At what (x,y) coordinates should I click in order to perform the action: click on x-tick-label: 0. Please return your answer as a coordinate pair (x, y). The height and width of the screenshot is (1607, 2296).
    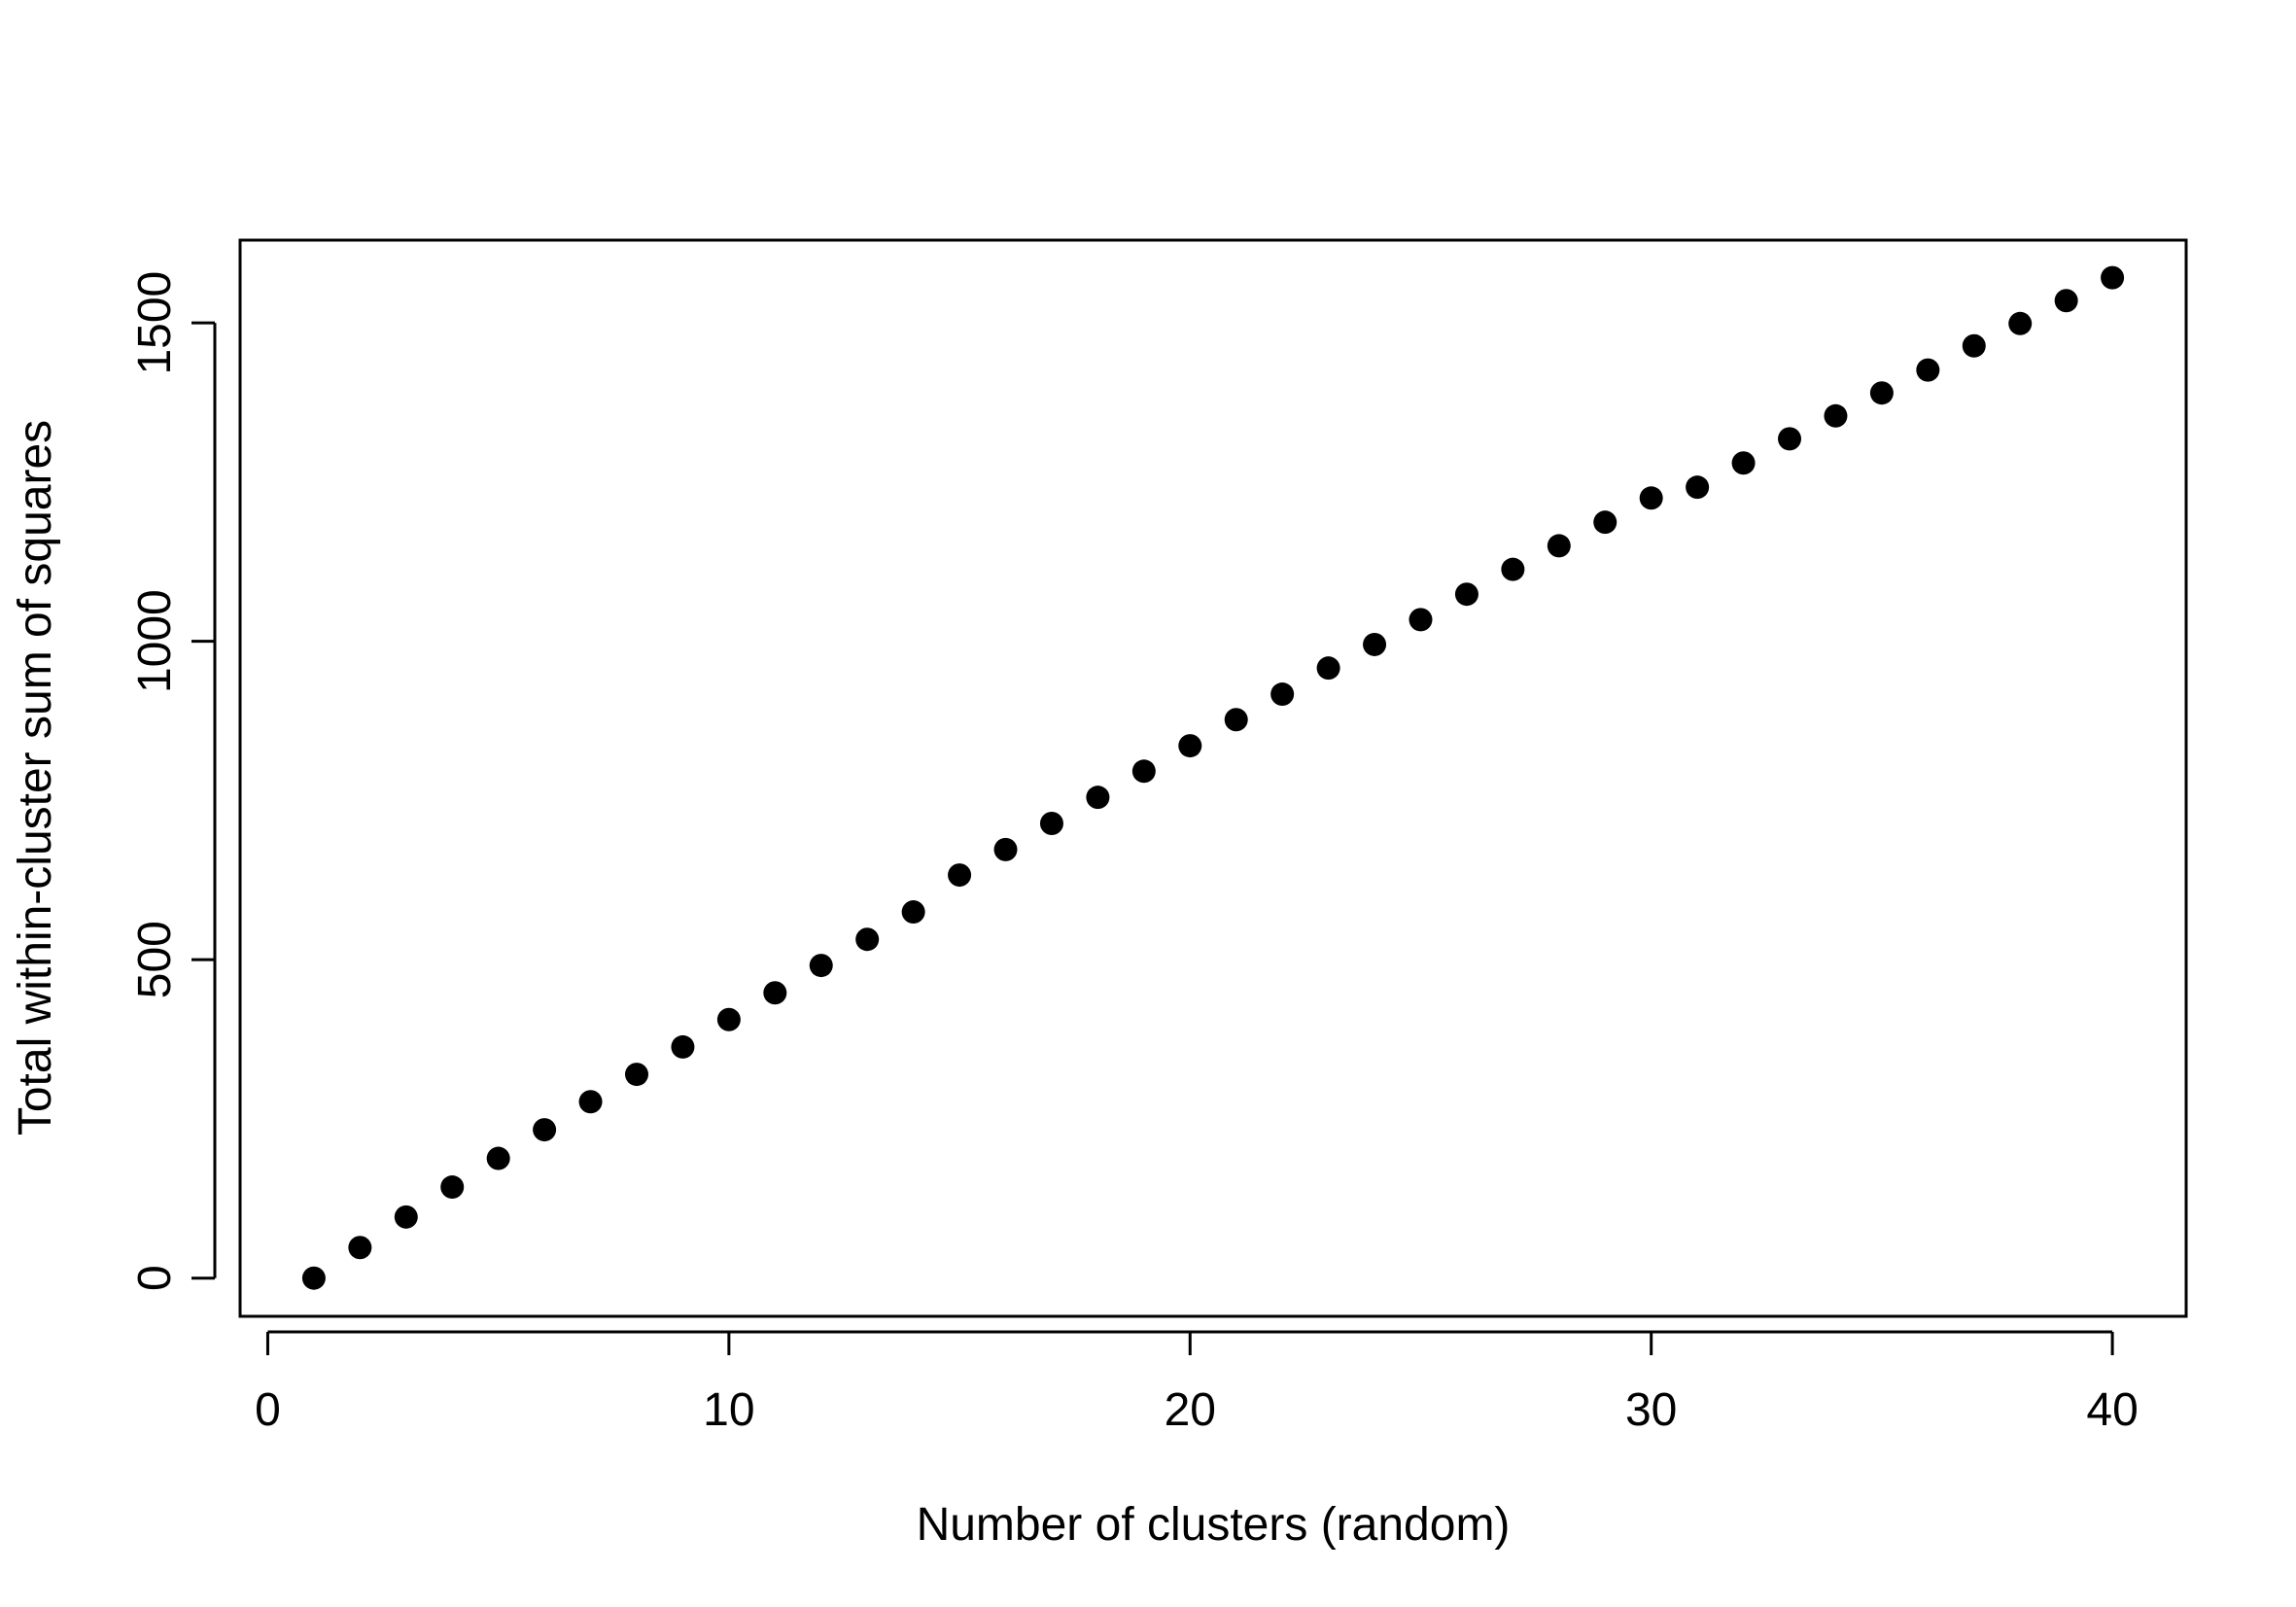
    Looking at the image, I should click on (268, 1410).